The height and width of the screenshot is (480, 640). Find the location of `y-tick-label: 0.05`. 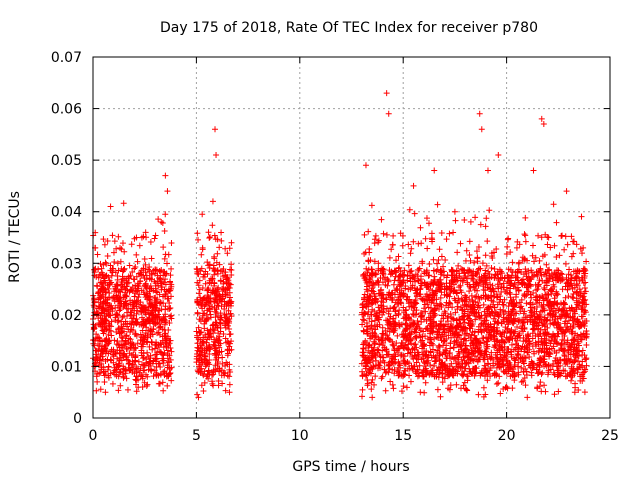

y-tick-label: 0.05 is located at coordinates (66, 161).